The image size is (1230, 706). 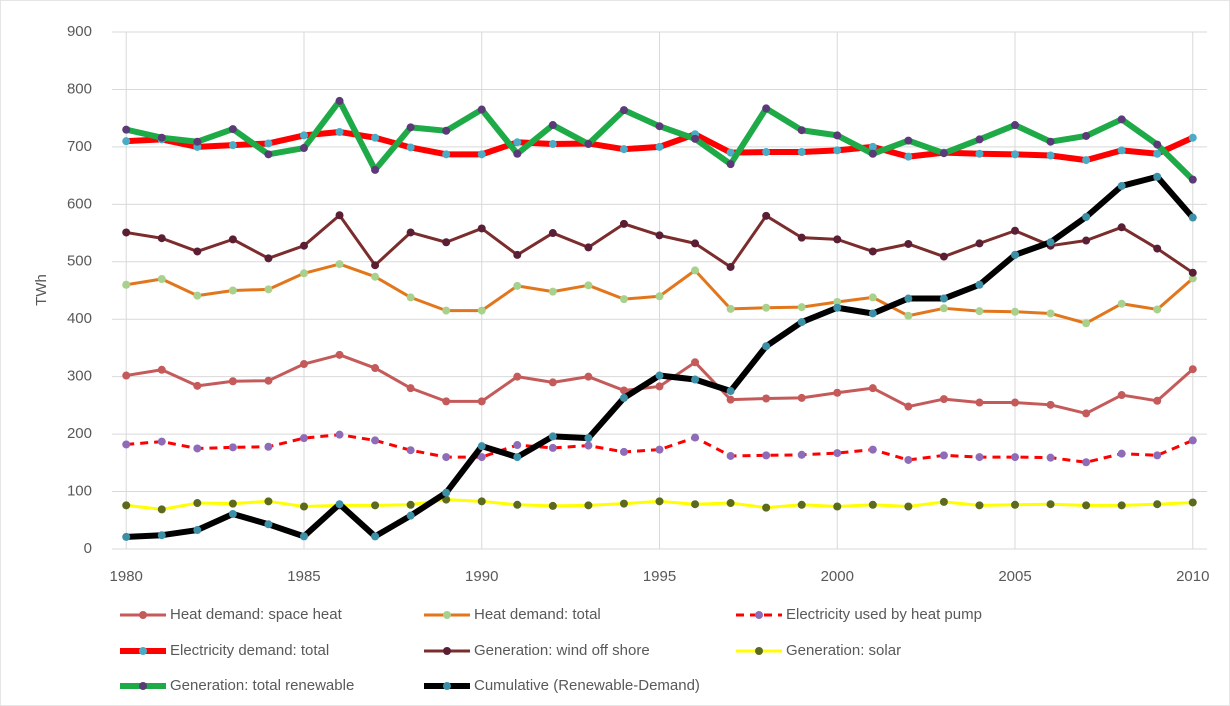 I want to click on y-tick-label: 100, so click(x=79, y=491).